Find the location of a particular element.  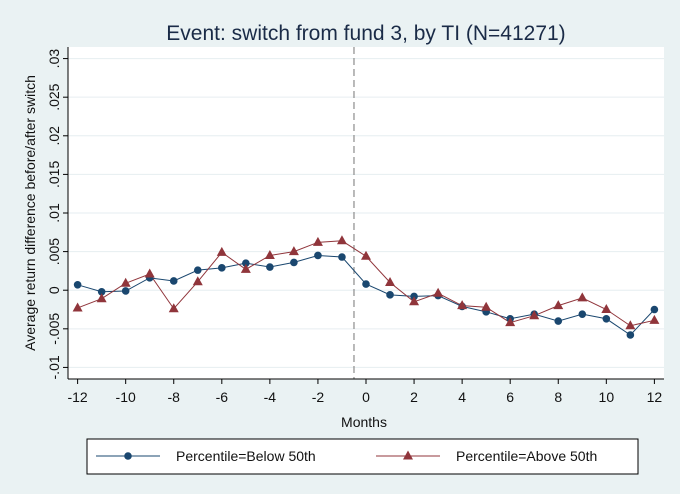

x-tick-label: -4 is located at coordinates (270, 397).